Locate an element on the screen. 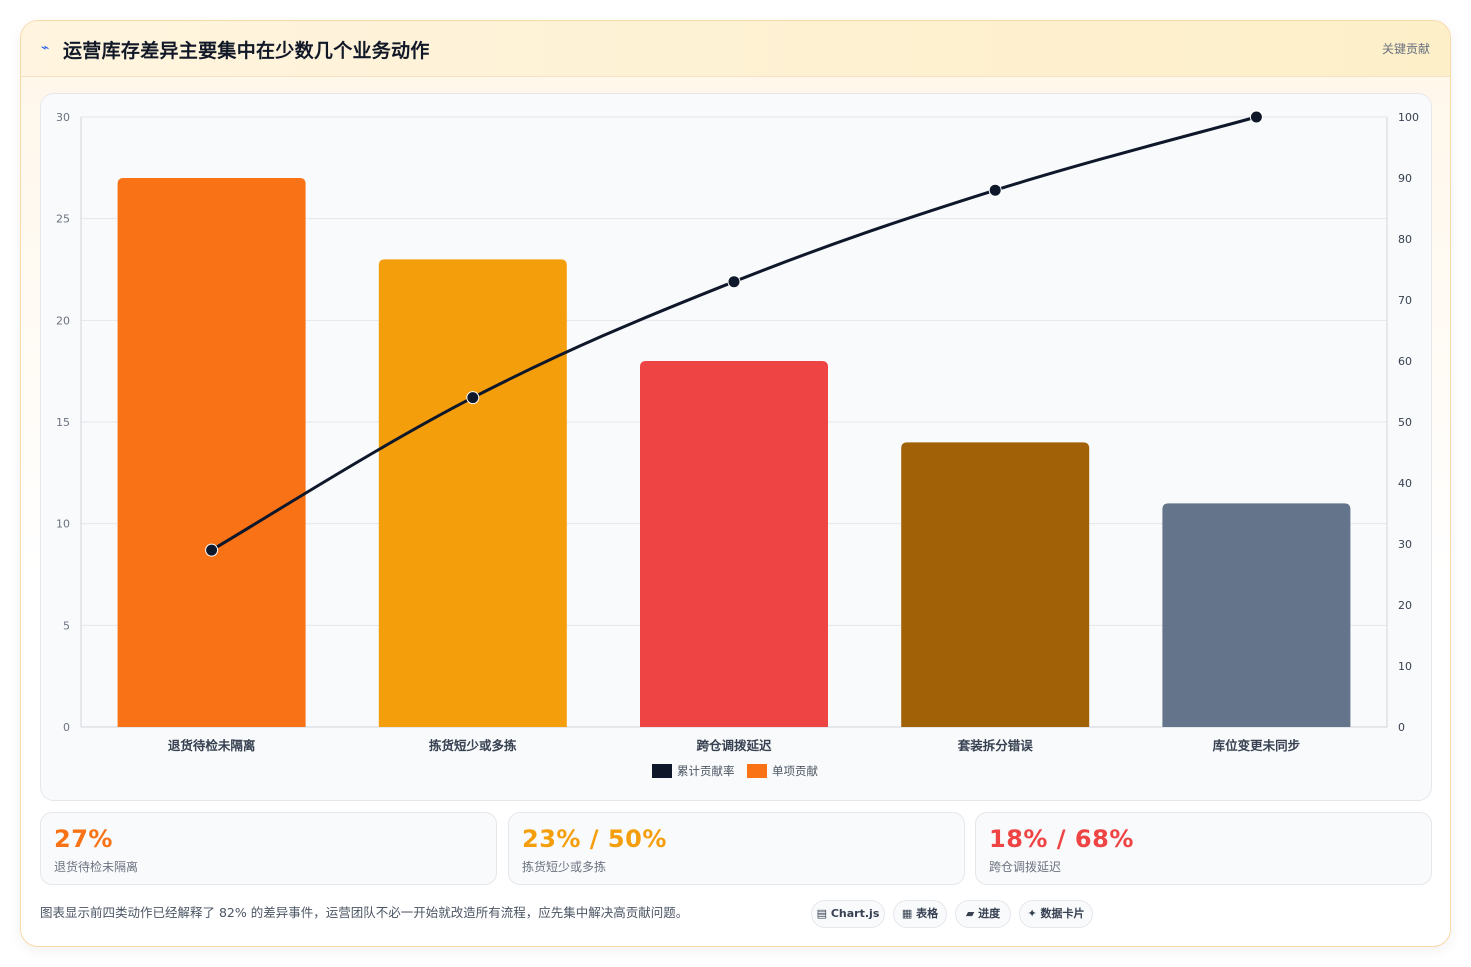 The width and height of the screenshot is (1471, 967). y-right-tick-label: 60 is located at coordinates (1405, 361).